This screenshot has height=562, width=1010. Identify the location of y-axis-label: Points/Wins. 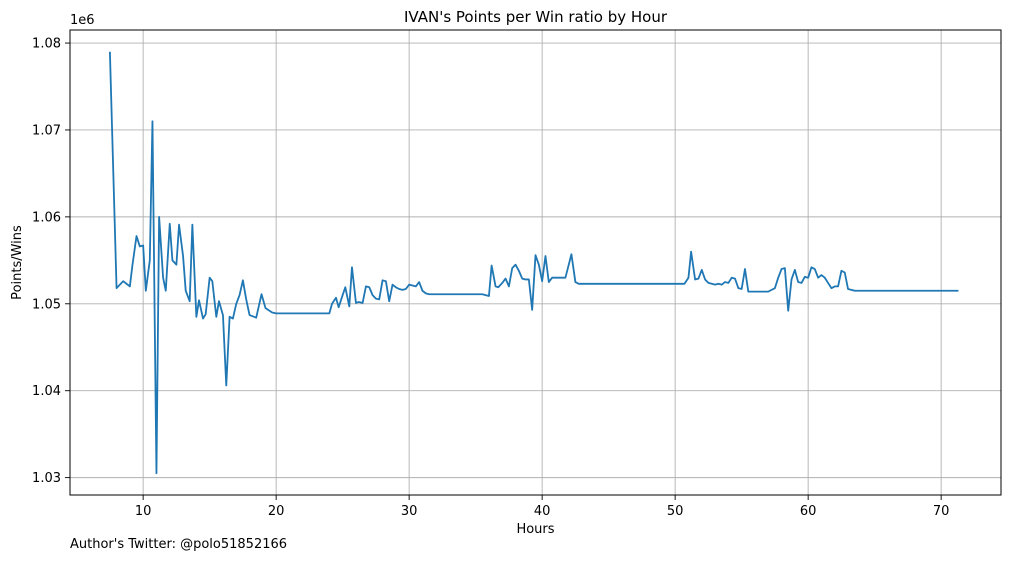
(17, 262).